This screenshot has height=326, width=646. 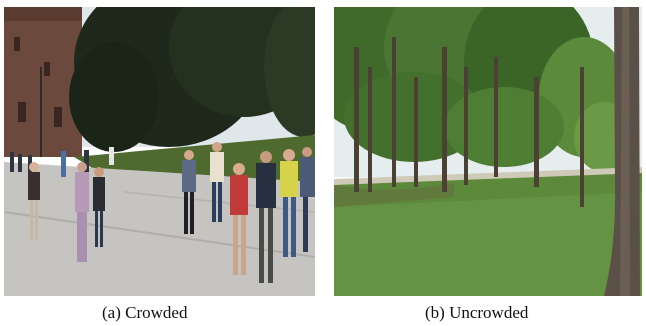 What do you see at coordinates (111, 156) in the screenshot?
I see `bollard` at bounding box center [111, 156].